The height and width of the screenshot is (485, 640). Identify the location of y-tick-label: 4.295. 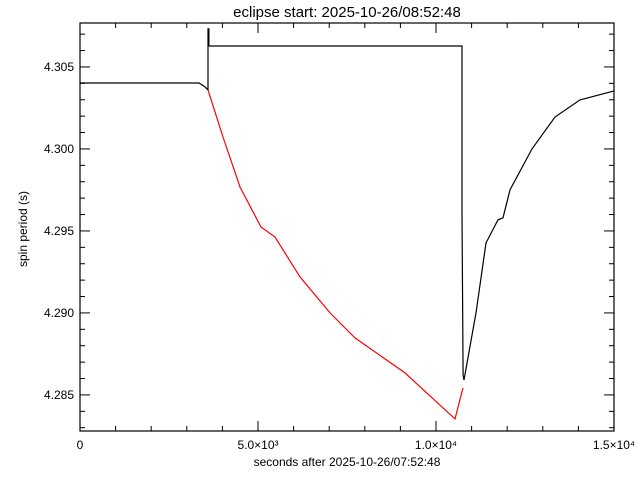
(59, 231).